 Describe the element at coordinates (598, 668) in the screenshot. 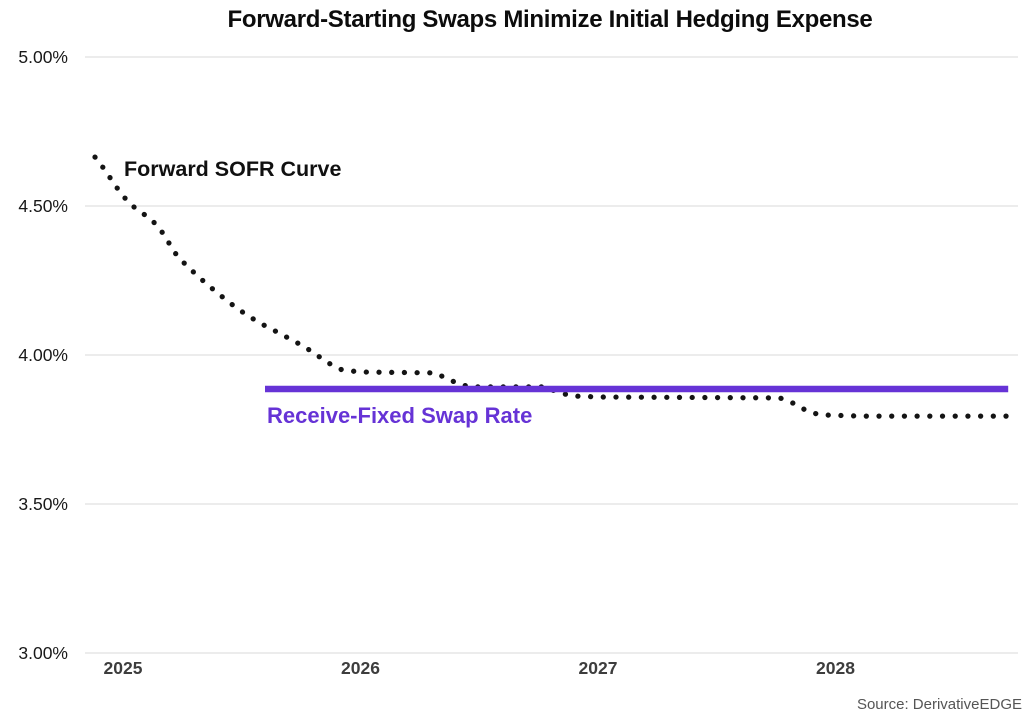

I see `x-tick-label: 2027` at that location.